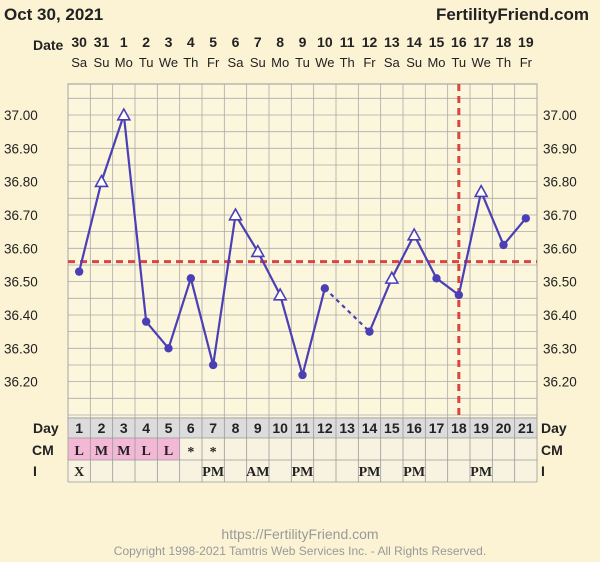 Image resolution: width=600 pixels, height=562 pixels. What do you see at coordinates (299, 534) in the screenshot?
I see `footer-url: https://FertilityFriend.com` at bounding box center [299, 534].